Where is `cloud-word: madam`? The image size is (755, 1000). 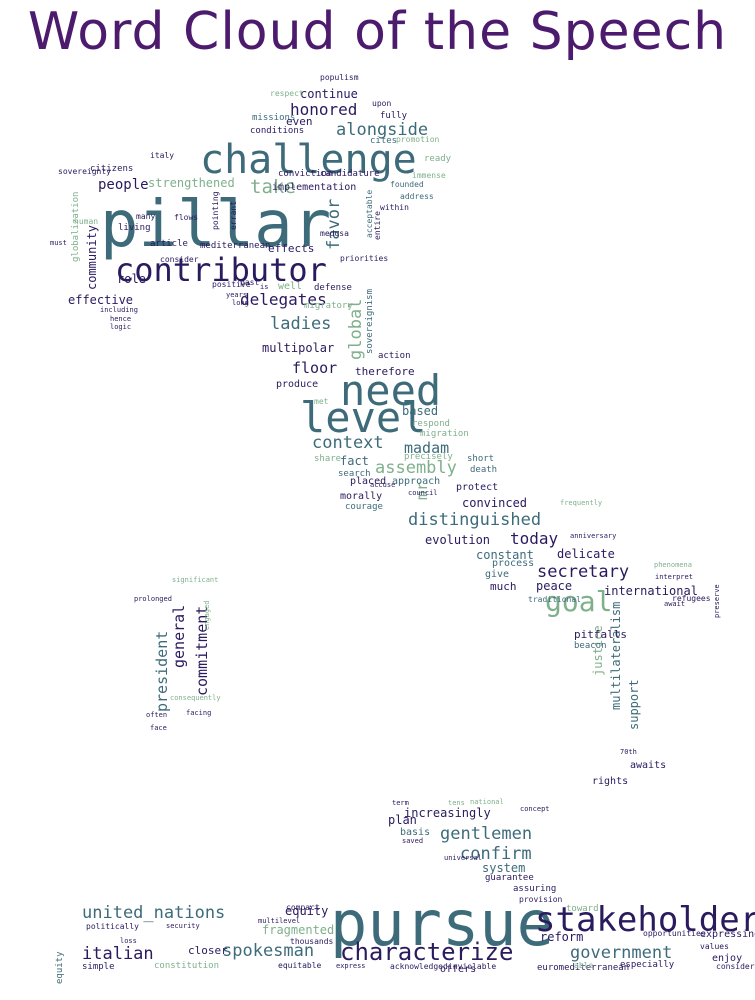 cloud-word: madam is located at coordinates (427, 448).